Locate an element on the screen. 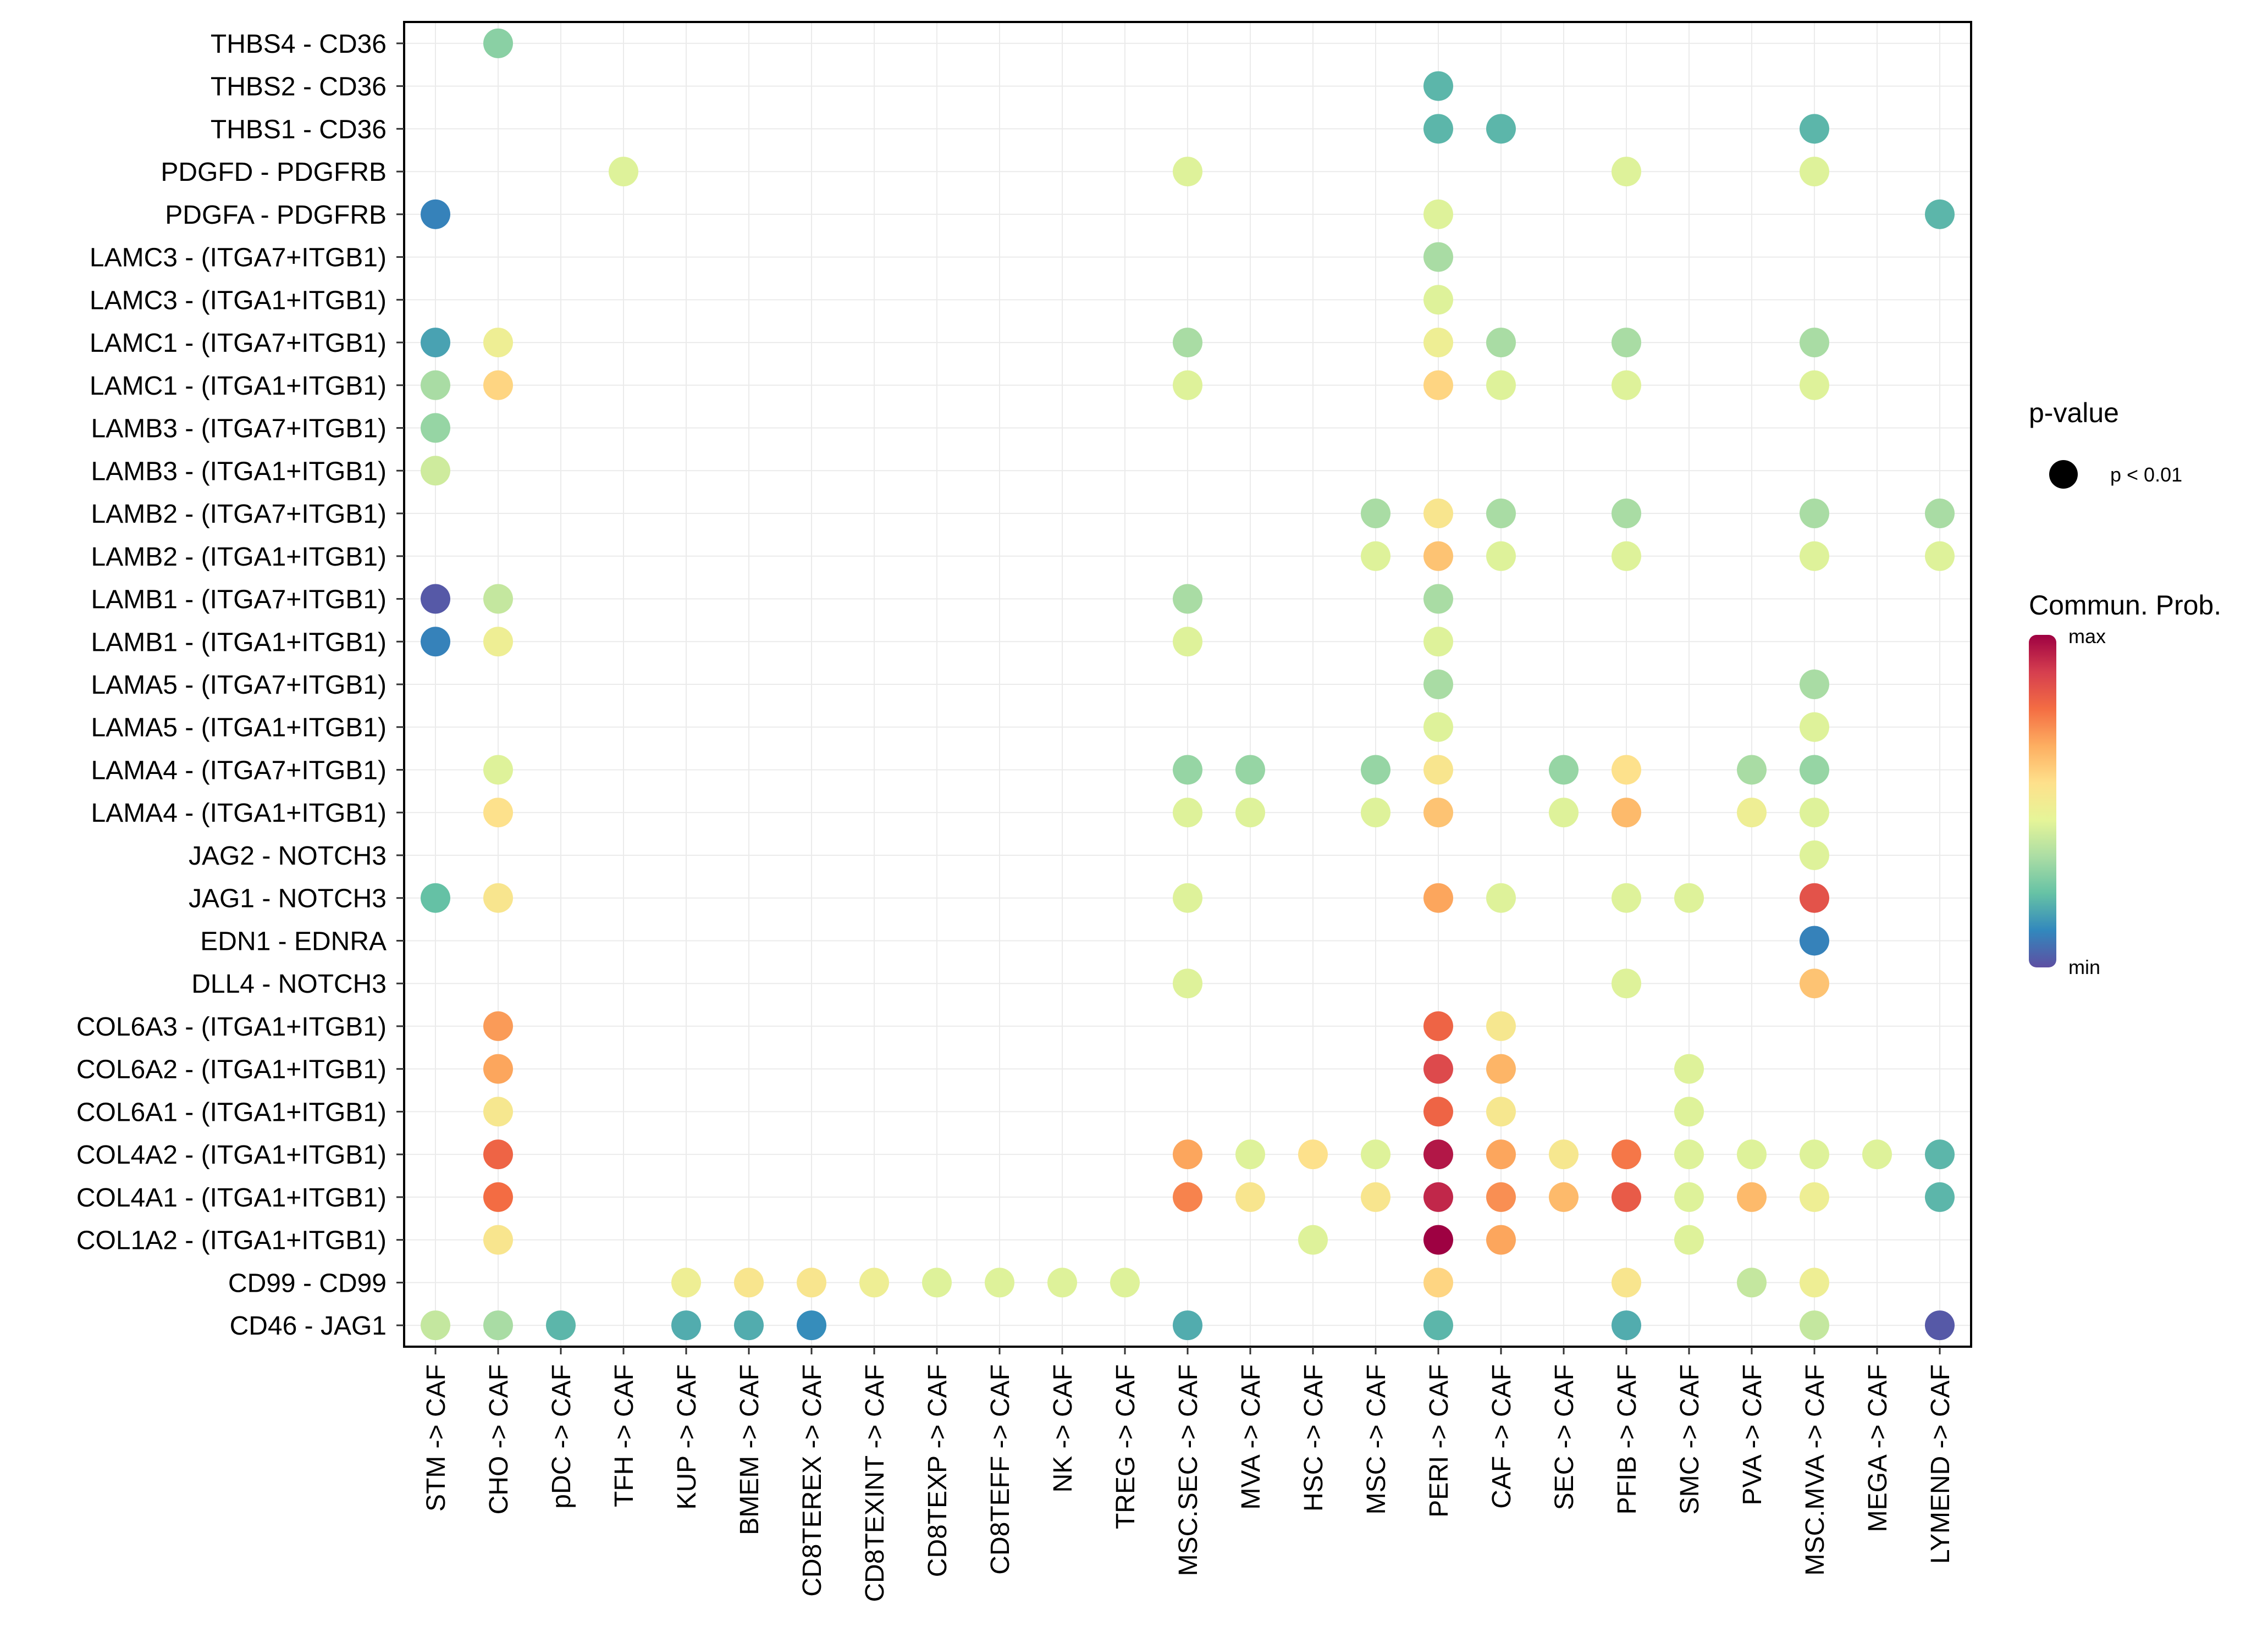  y-tick-label: PDGFA - PDGFRB is located at coordinates (276, 215).